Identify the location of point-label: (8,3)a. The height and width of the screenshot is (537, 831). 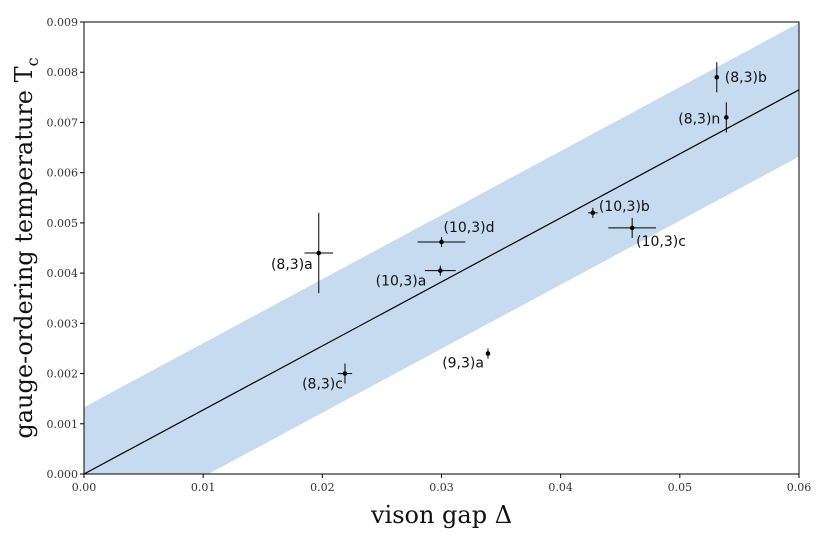
(292, 265).